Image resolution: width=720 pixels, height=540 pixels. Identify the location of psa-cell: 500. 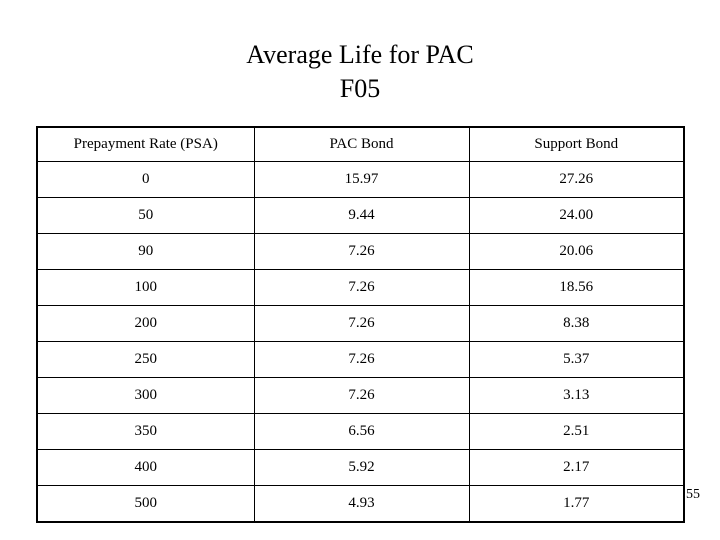
(145, 504).